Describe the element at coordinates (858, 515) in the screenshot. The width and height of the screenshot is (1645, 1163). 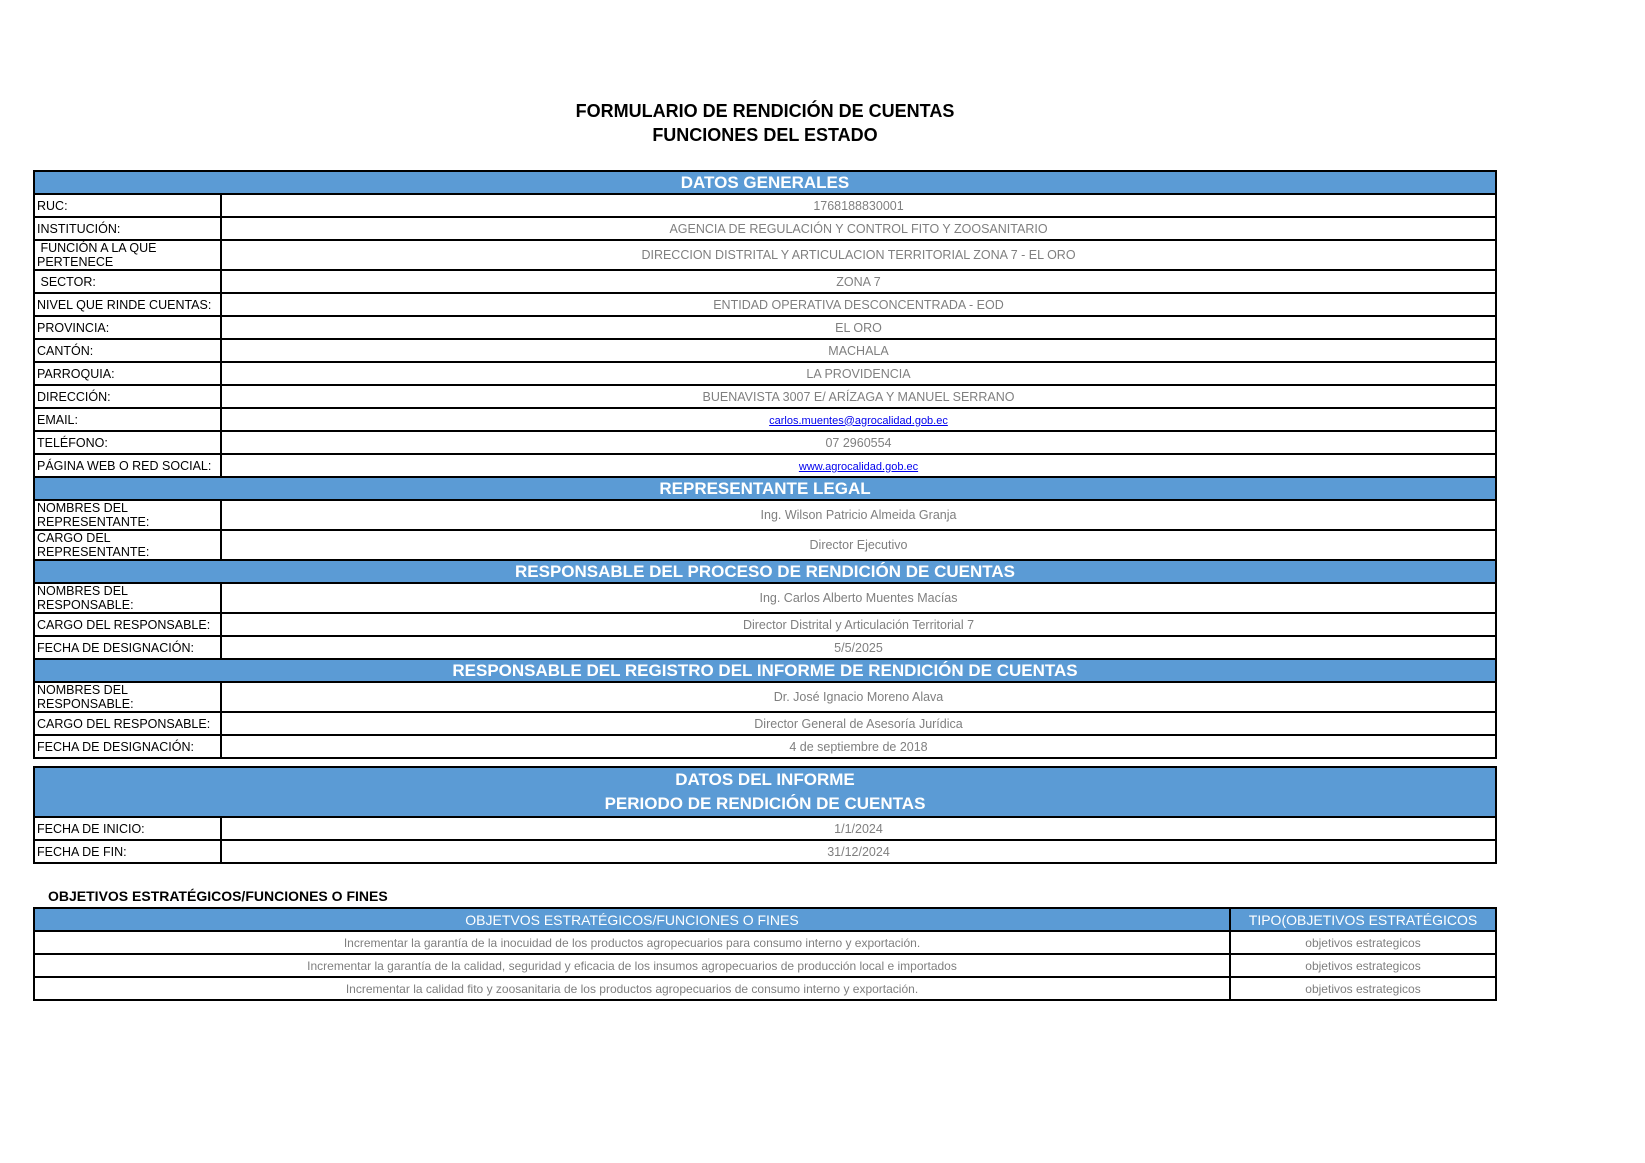
I see `field-value: Ing. Wilson Patricio Almeida Granja` at that location.